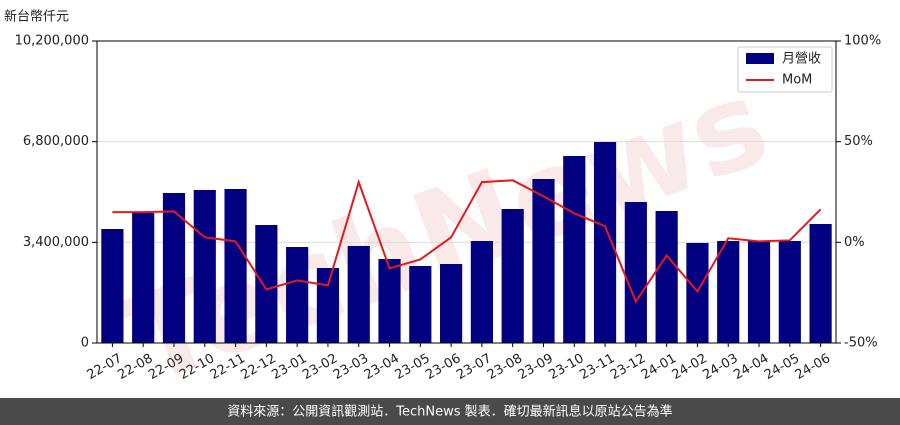  Describe the element at coordinates (52, 41) in the screenshot. I see `y-tick-label: 10,200,000` at that location.